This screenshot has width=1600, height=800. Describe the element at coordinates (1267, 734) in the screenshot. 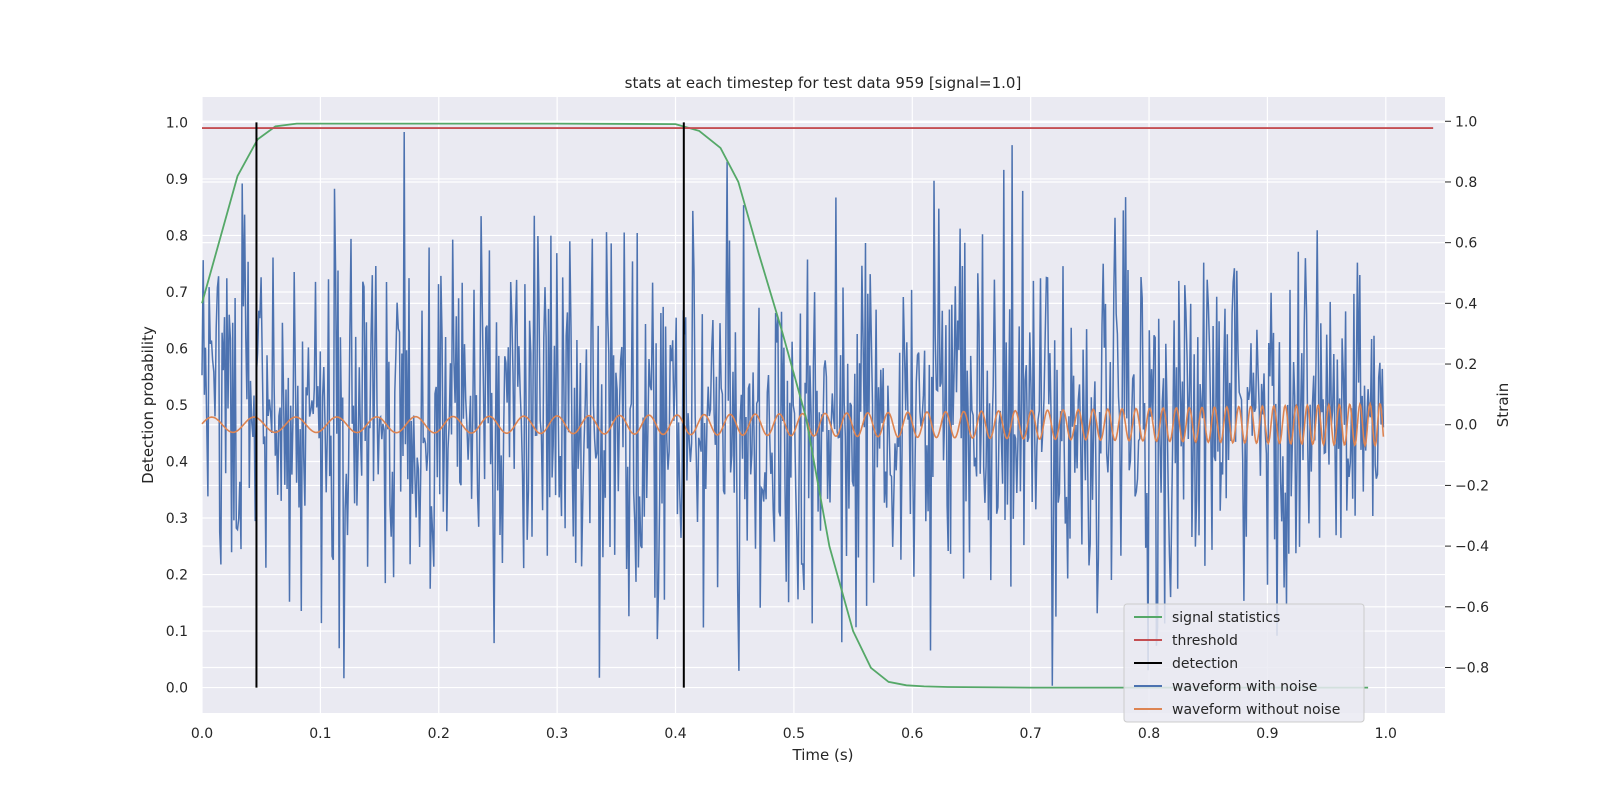

I see `x-tick-label-9: 0.9` at that location.